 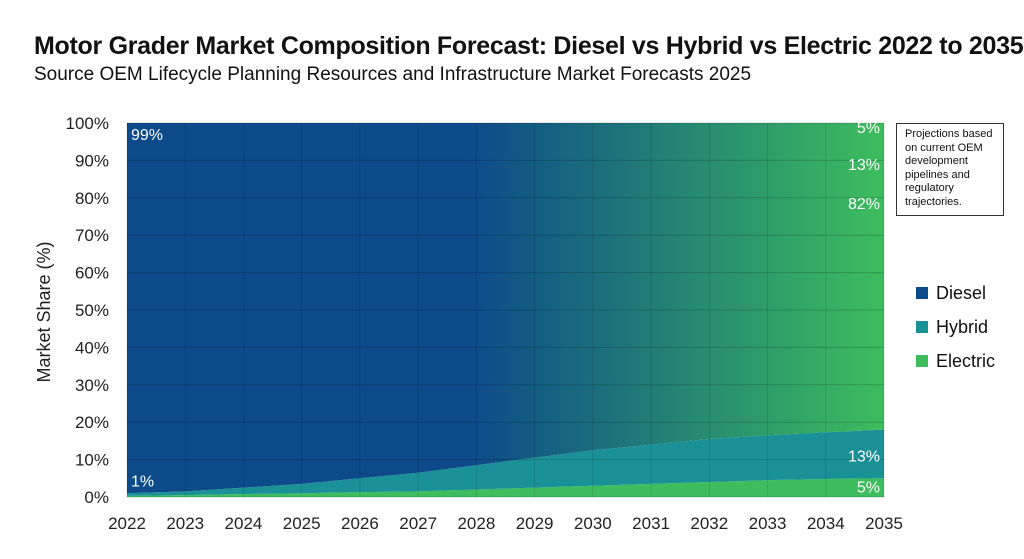 What do you see at coordinates (96, 497) in the screenshot?
I see `y-tick-label: 0%` at bounding box center [96, 497].